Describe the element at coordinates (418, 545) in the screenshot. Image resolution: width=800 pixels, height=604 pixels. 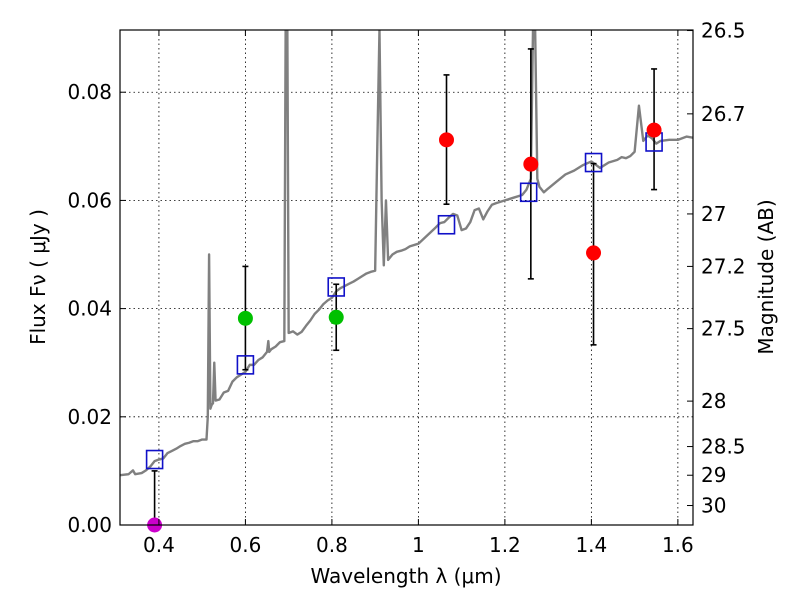
I see `x-tick-label: 1` at that location.